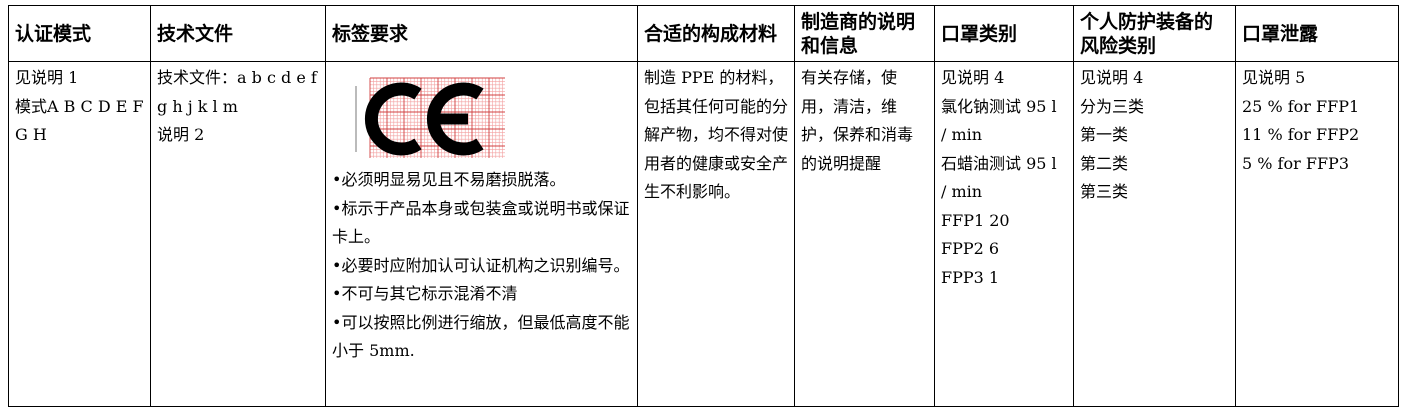 This screenshot has height=408, width=1407. I want to click on cell-line: 说明 2, so click(181, 134).